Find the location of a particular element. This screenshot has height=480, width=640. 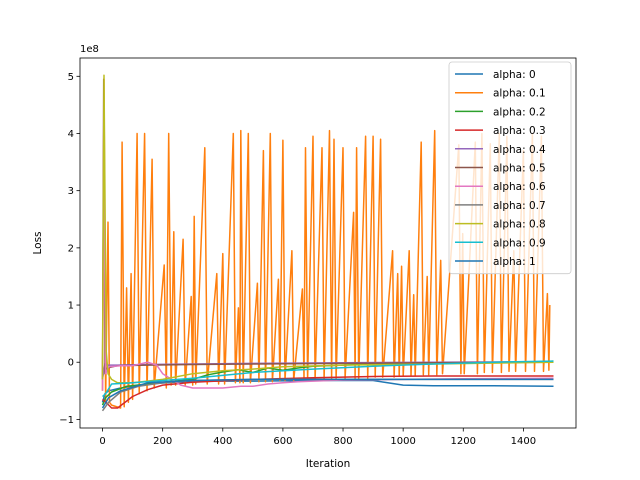

legend-entry: alpha: 0.4 is located at coordinates (519, 150).